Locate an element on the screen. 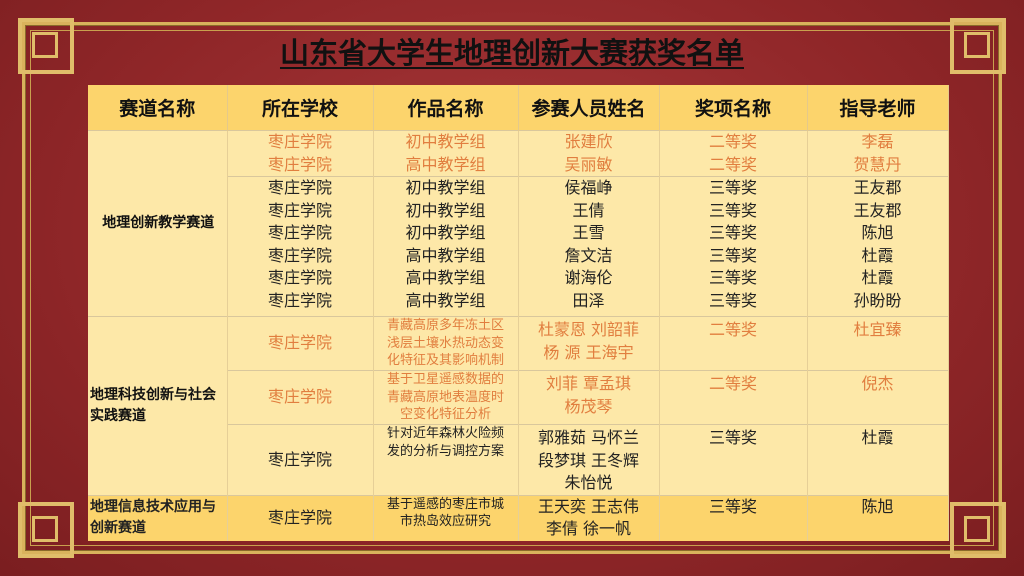 This screenshot has height=576, width=1024. header-award: 奖项名称 is located at coordinates (733, 108).